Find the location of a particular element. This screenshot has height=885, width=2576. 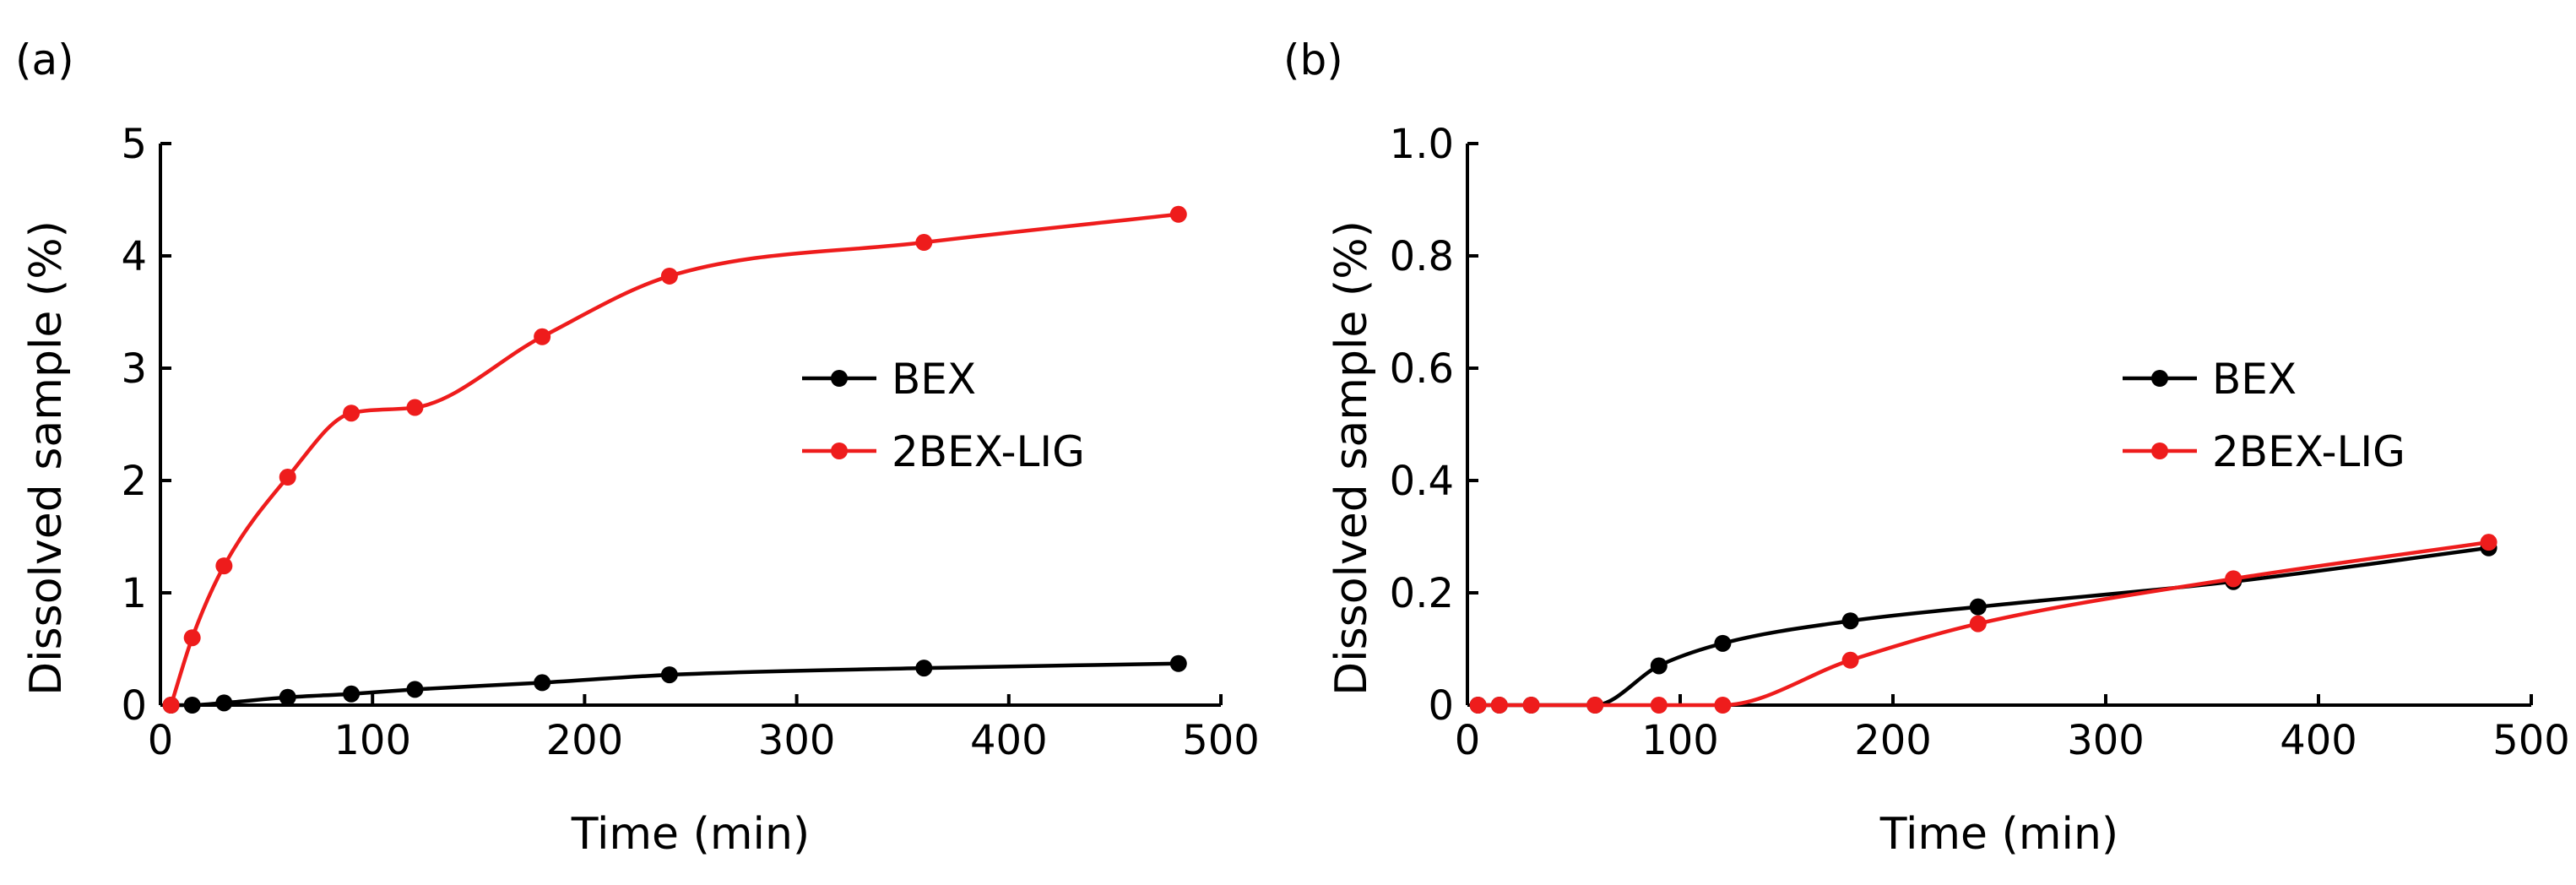

panel-b-legend-bex-label: BEX is located at coordinates (2255, 379).